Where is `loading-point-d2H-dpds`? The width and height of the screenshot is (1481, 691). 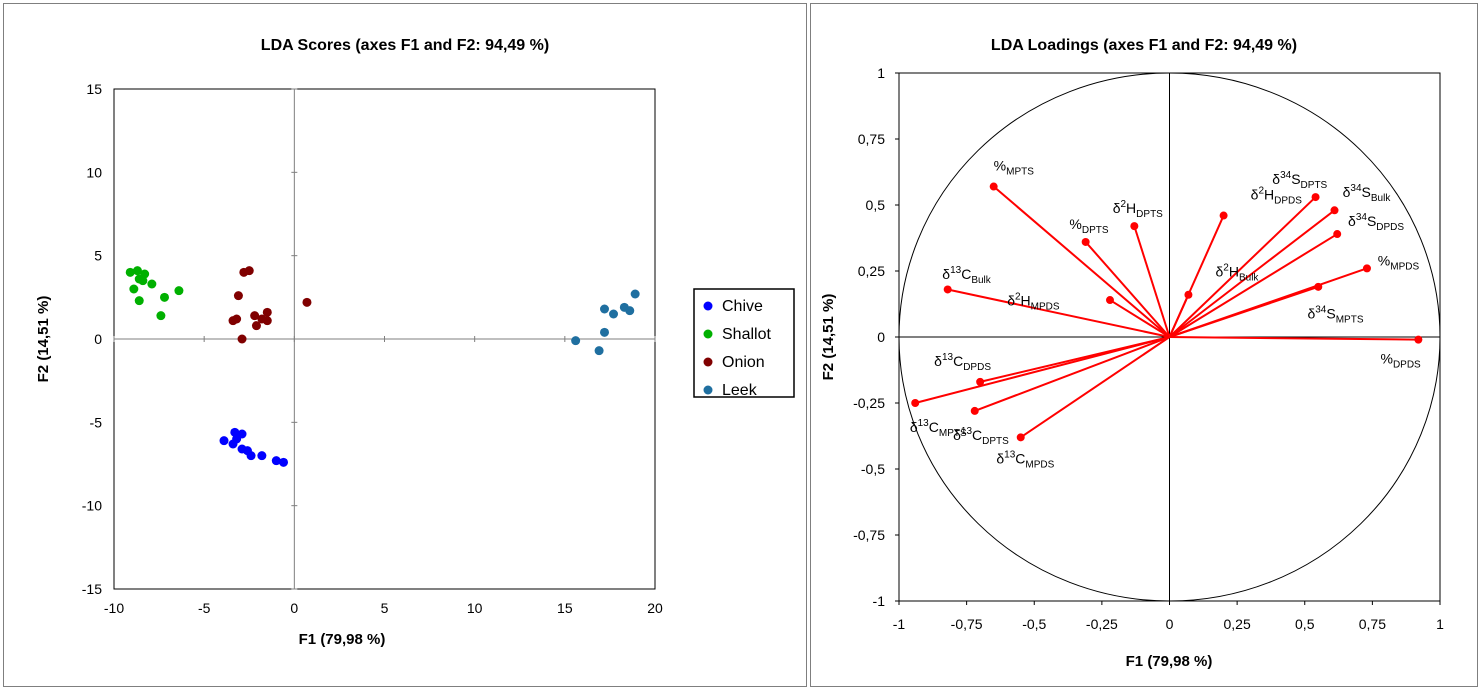 loading-point-d2H-dpds is located at coordinates (1223, 215).